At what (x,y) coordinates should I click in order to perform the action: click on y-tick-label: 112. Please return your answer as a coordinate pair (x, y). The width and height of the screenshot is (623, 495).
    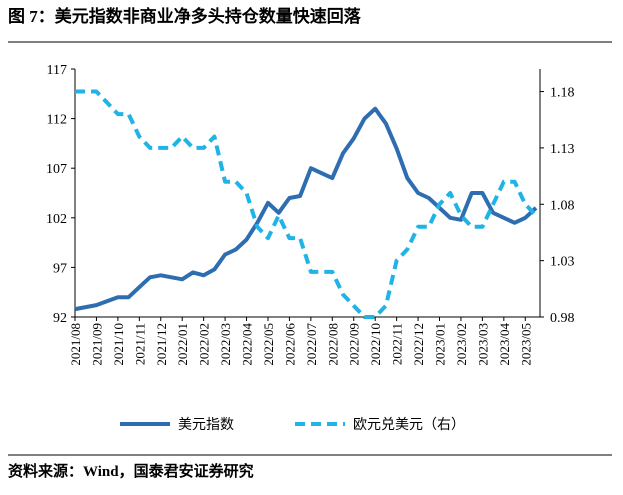
    Looking at the image, I should click on (57, 120).